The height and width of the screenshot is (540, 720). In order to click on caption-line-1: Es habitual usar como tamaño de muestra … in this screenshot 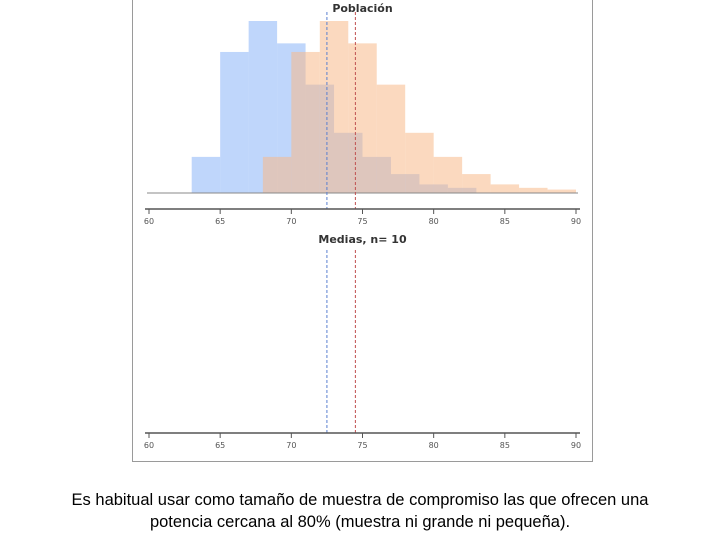, I will do `click(360, 500)`.